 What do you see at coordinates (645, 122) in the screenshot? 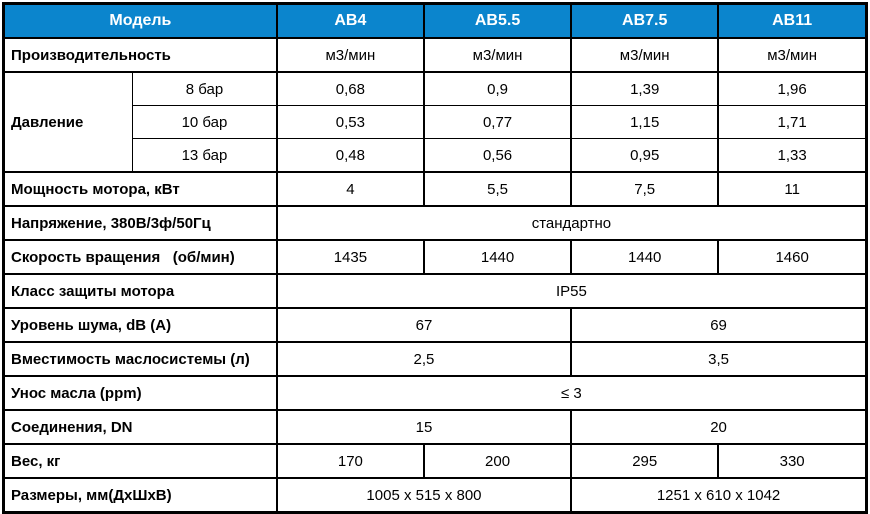
I see `value-cell: 1,15` at bounding box center [645, 122].